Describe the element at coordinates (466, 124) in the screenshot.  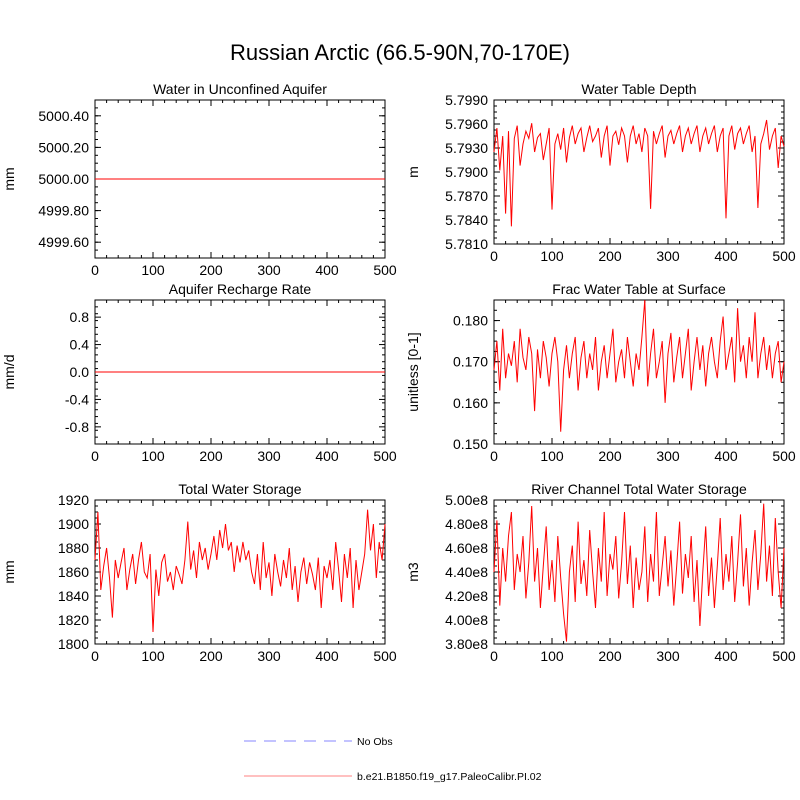
I see `y-tick-label: 5.7960` at that location.